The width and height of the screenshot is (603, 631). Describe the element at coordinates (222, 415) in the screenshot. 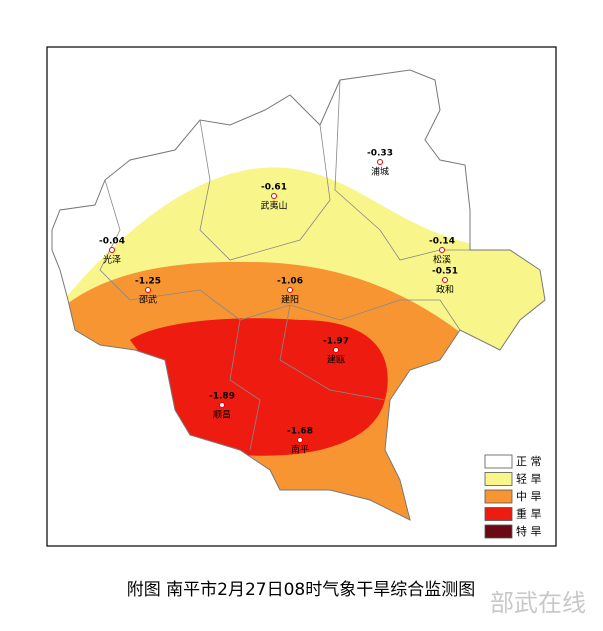

I see `station-name: 顺昌` at that location.